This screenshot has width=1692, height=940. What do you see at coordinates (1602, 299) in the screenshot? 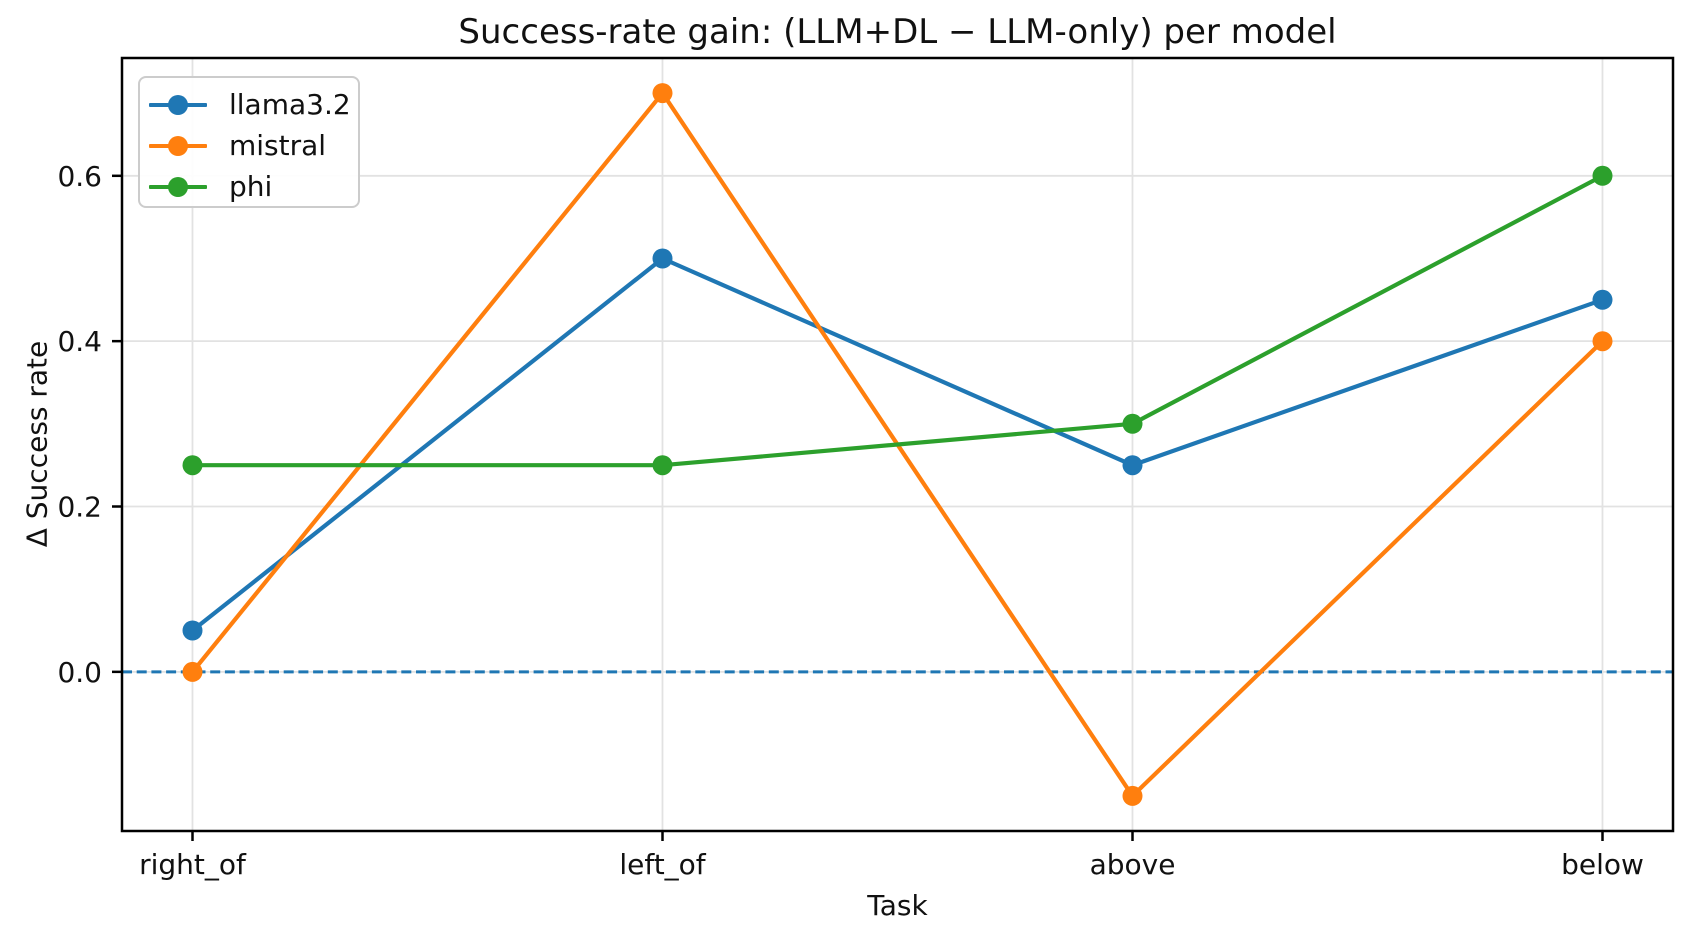
I see `point-llama3.2-below` at bounding box center [1602, 299].